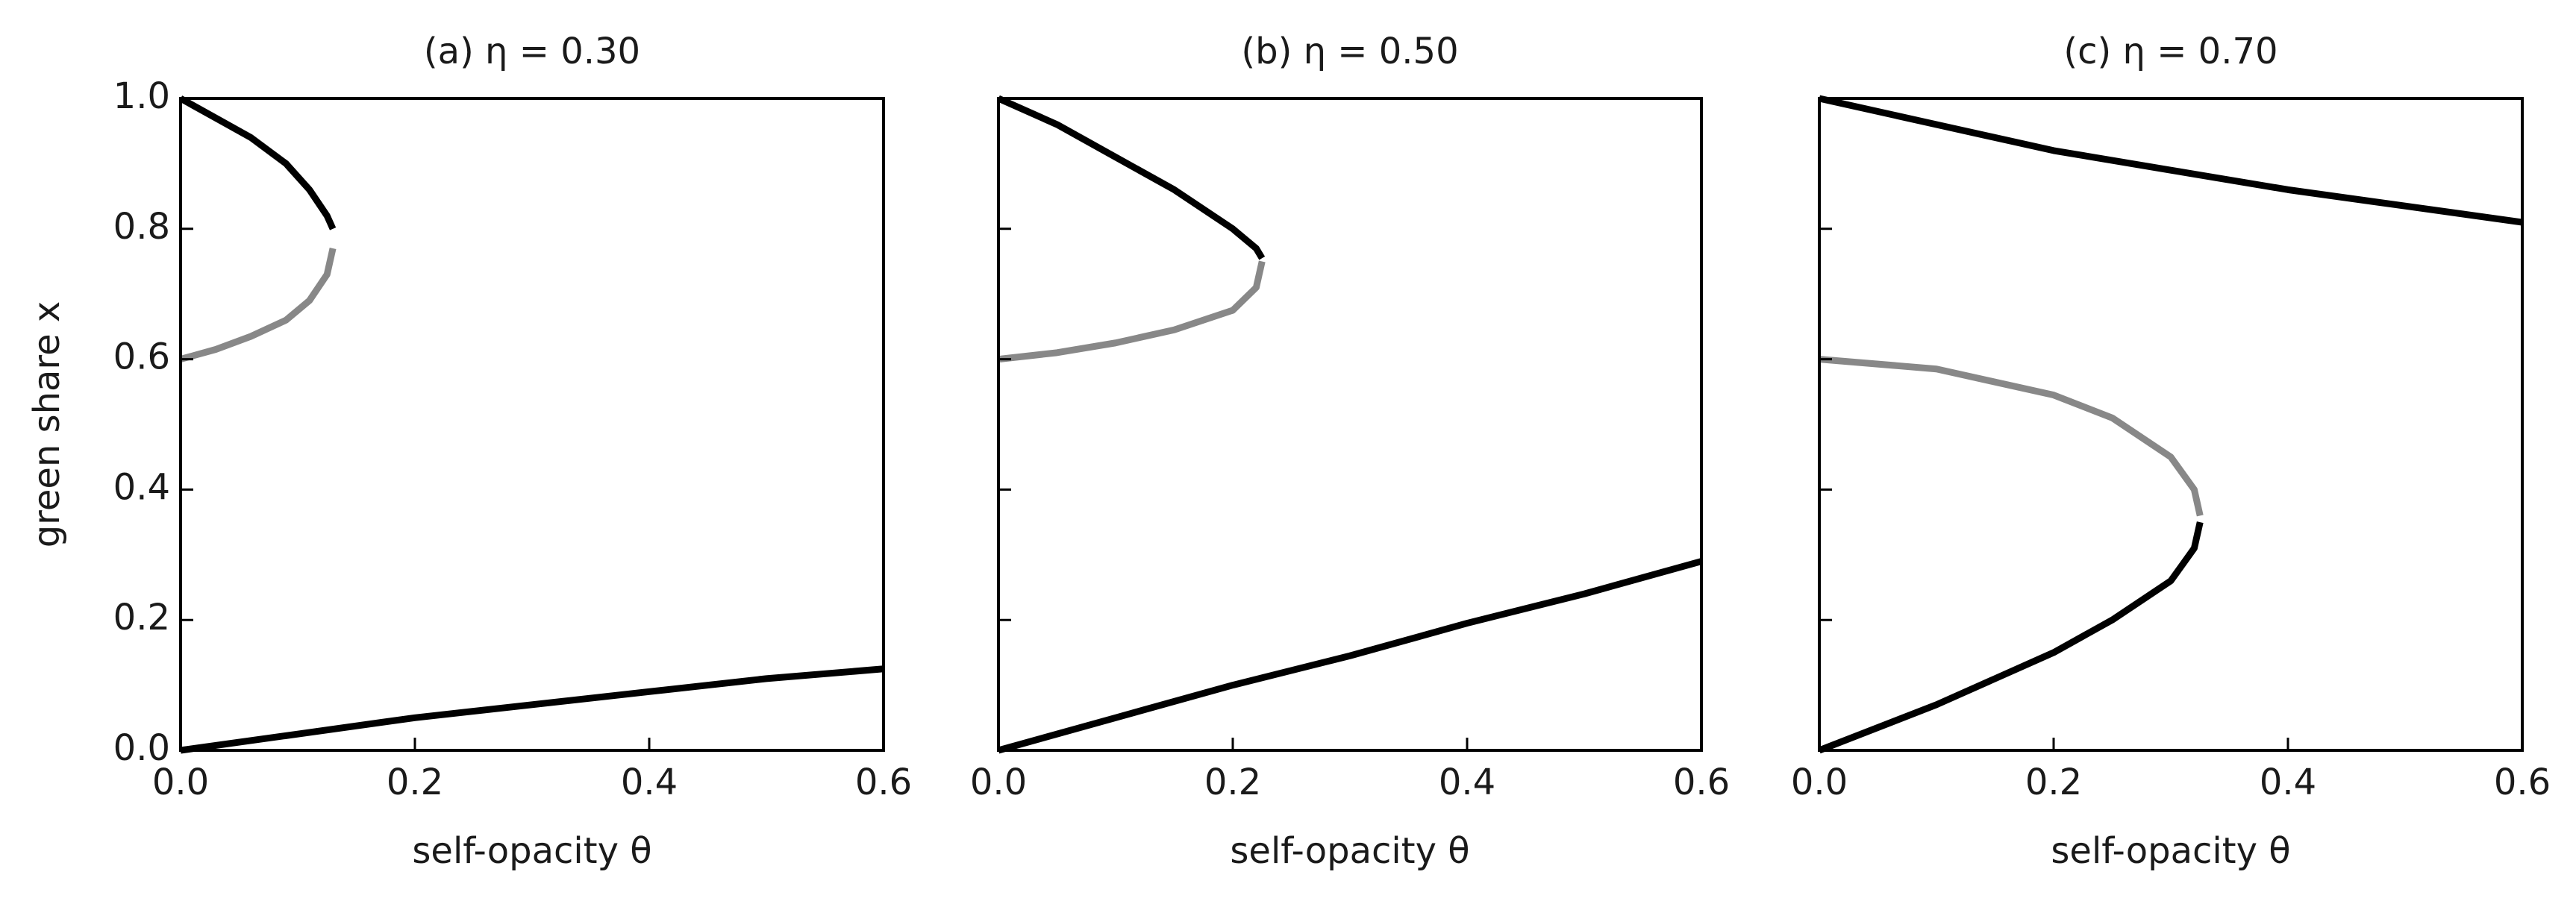  Describe the element at coordinates (141, 617) in the screenshot. I see `y-tick-label: 0.2` at that location.